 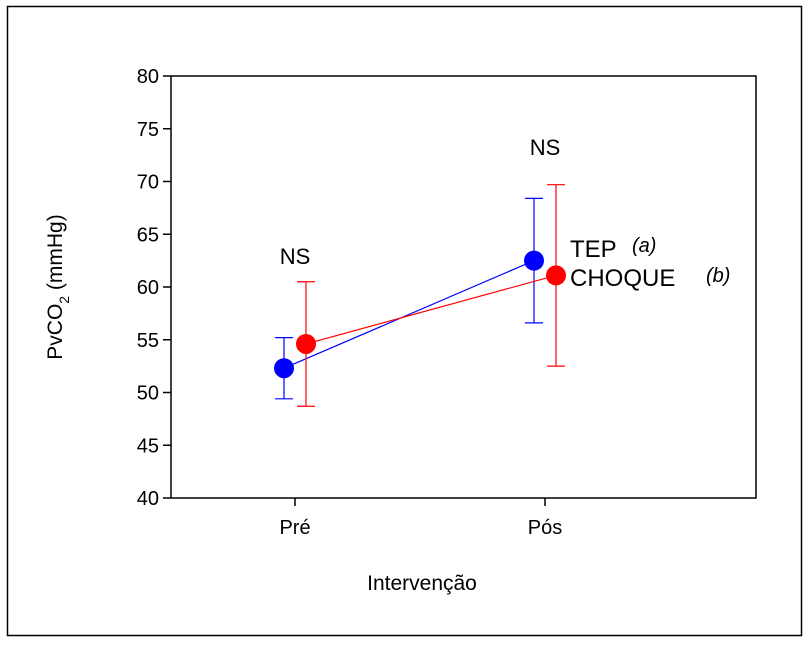 What do you see at coordinates (148, 183) in the screenshot?
I see `y-tick-label-70: 70` at bounding box center [148, 183].